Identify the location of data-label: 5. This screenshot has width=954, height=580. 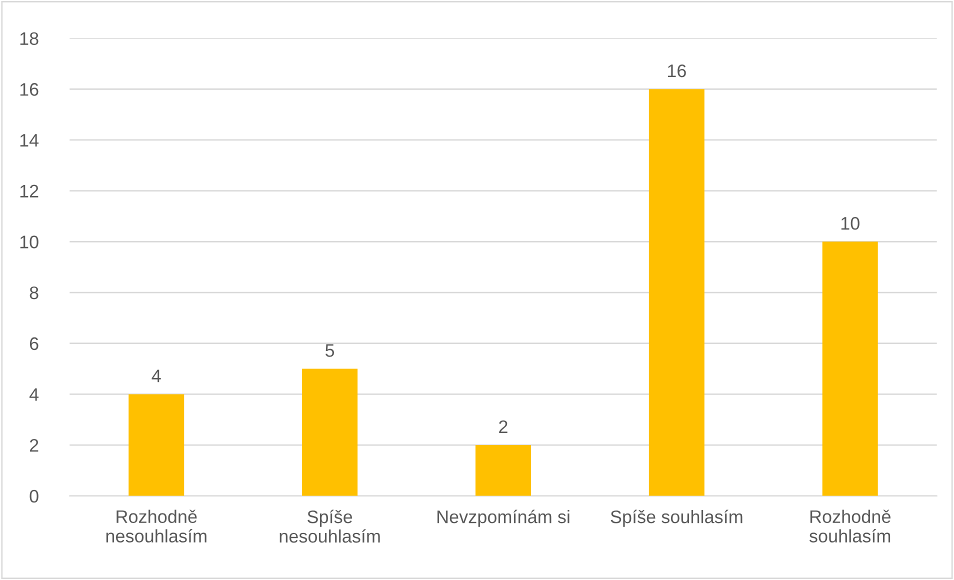
(330, 350).